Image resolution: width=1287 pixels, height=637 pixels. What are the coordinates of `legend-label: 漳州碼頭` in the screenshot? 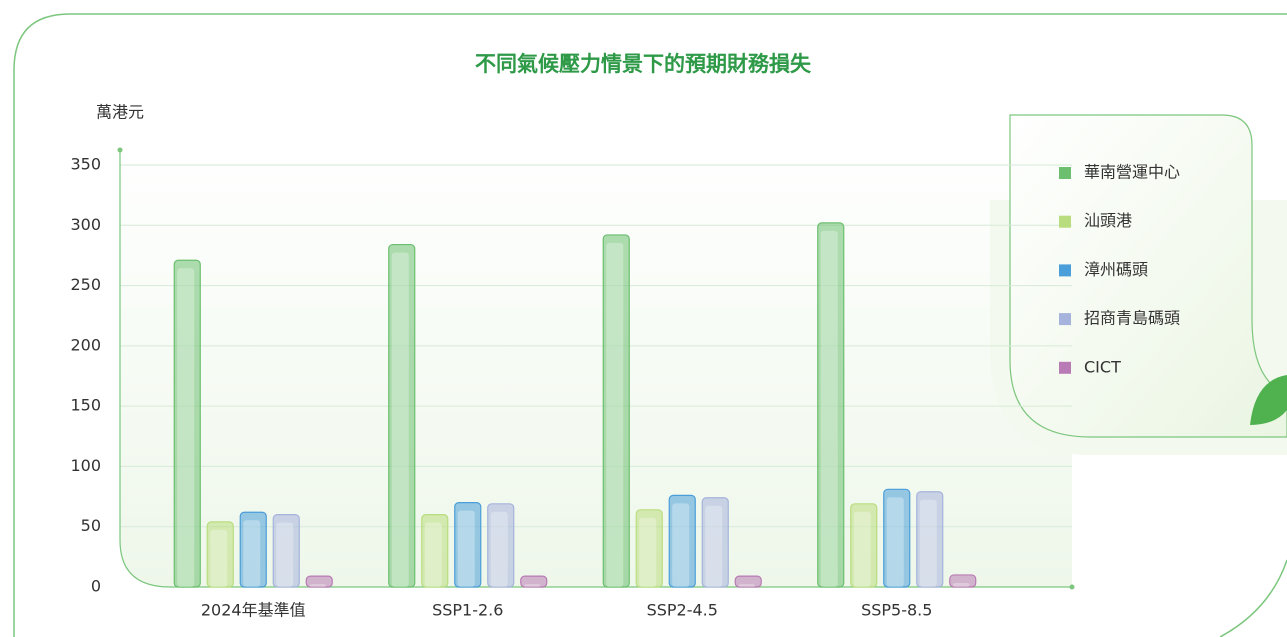 It's located at (1116, 269).